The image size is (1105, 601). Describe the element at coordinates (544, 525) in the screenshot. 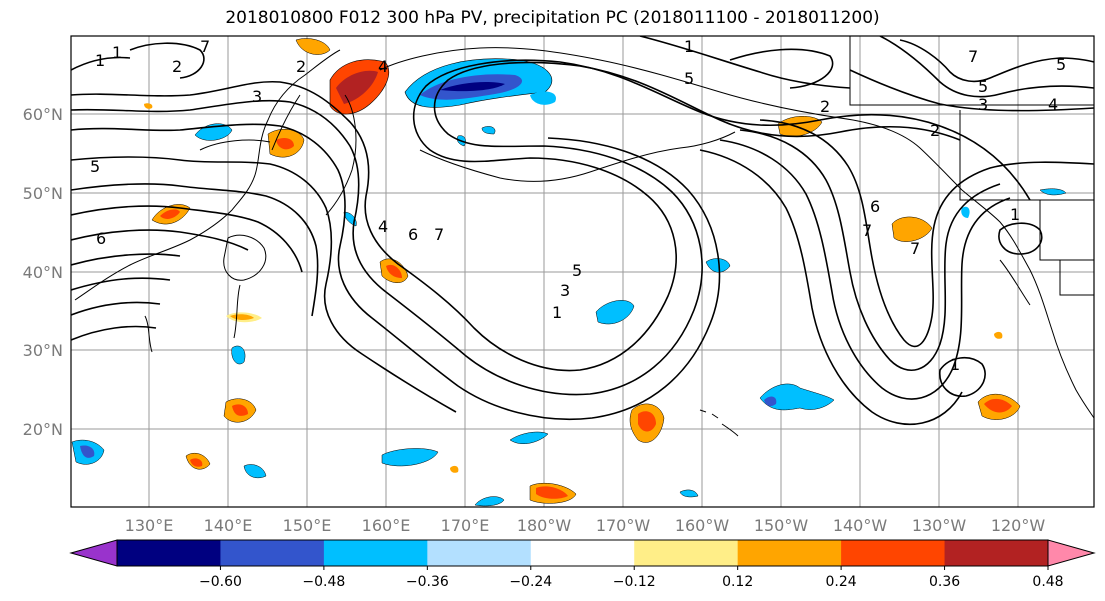

I see `lon-label: 180°W` at that location.